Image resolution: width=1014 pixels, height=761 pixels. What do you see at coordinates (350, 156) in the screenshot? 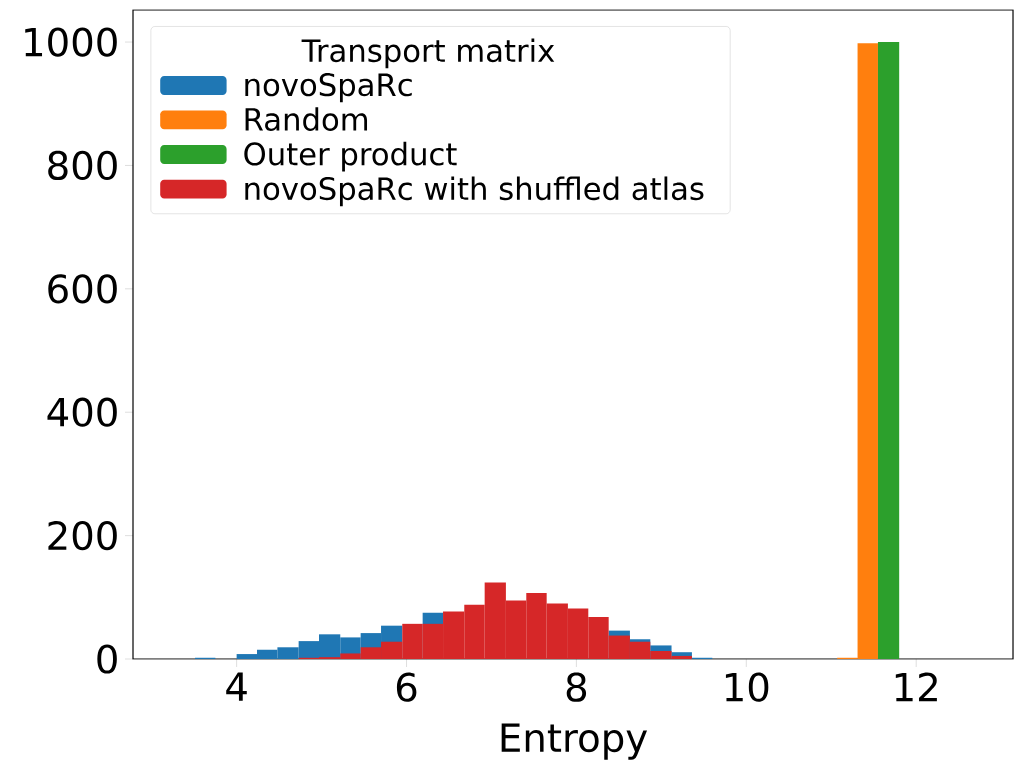
I see `legend-label: Outer product` at bounding box center [350, 156].